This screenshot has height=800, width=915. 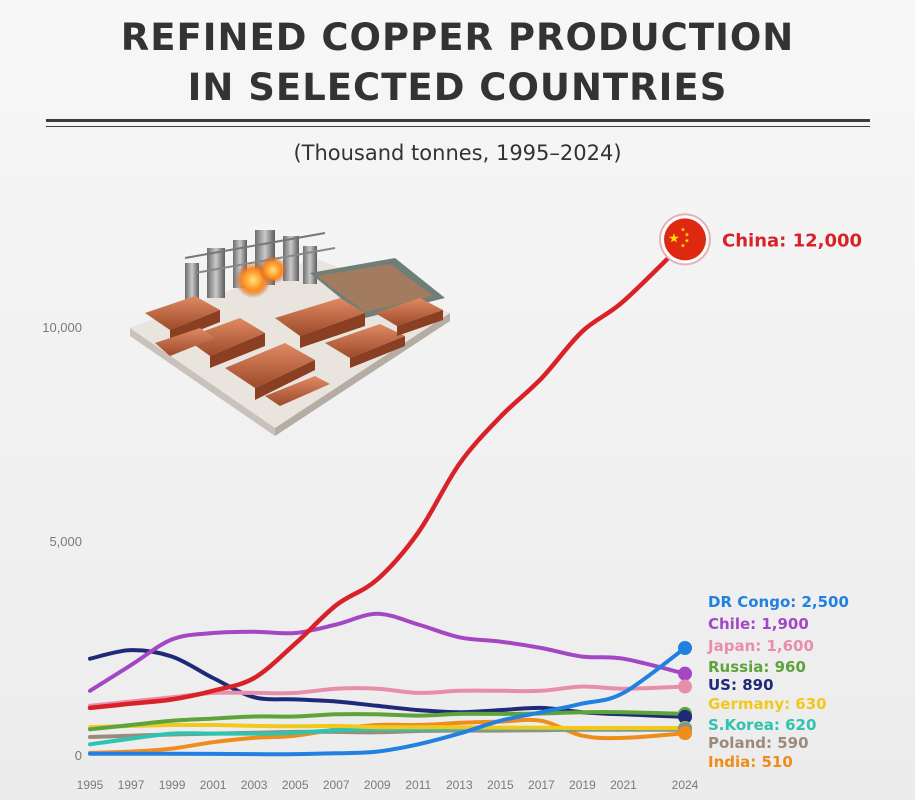 I want to click on series-end-marker-japan, so click(x=685, y=686).